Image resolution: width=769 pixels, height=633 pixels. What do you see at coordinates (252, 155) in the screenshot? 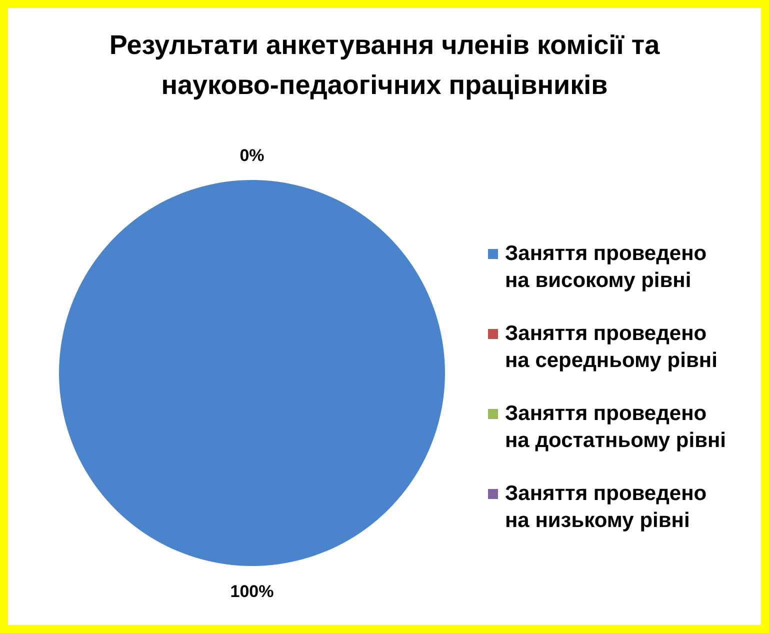
I see `text: 0%` at bounding box center [252, 155].